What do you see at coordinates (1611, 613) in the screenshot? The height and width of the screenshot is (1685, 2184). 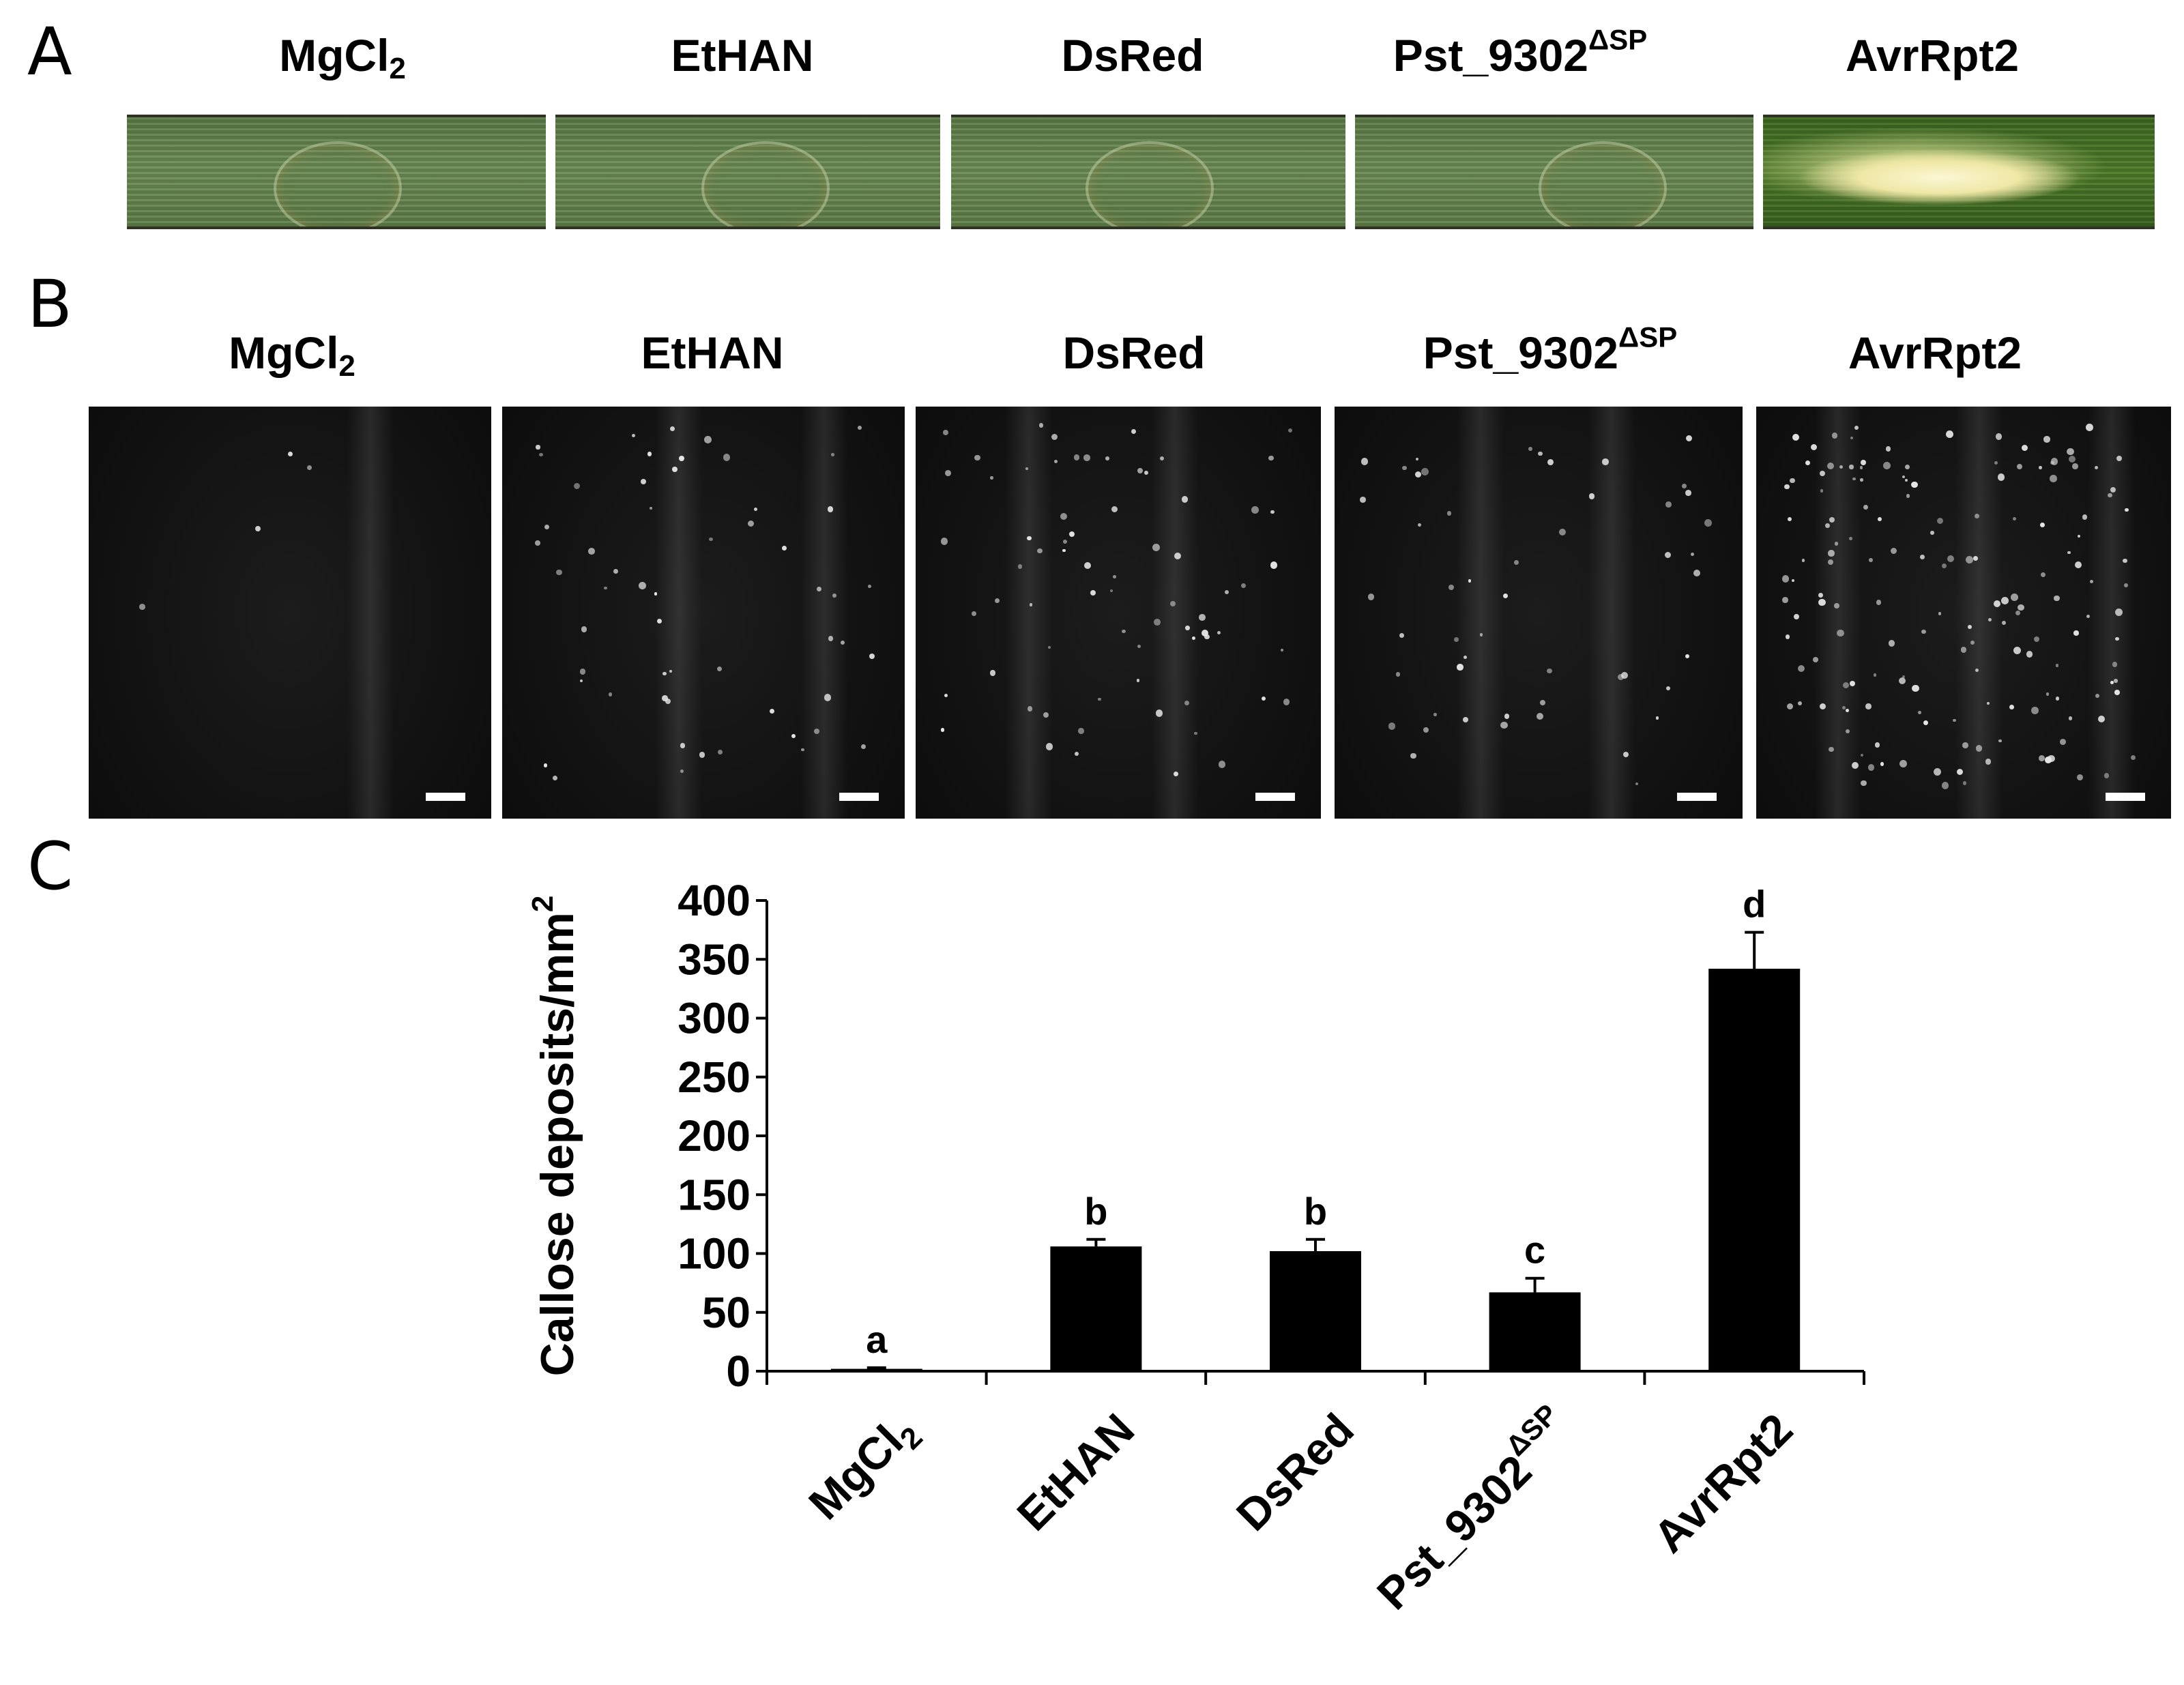 I see `leaf-vein` at bounding box center [1611, 613].